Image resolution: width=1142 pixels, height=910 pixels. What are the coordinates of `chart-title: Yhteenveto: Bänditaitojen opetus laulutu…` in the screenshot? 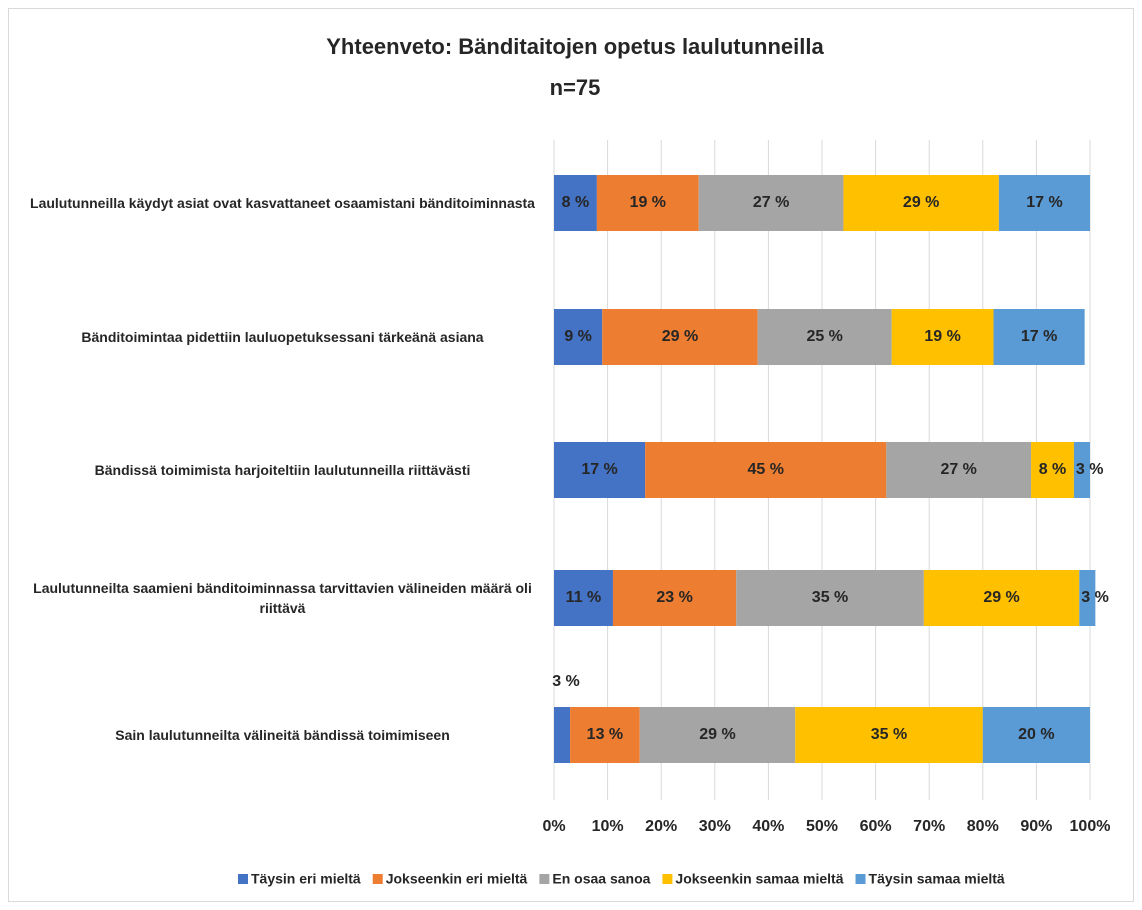 It's located at (575, 46).